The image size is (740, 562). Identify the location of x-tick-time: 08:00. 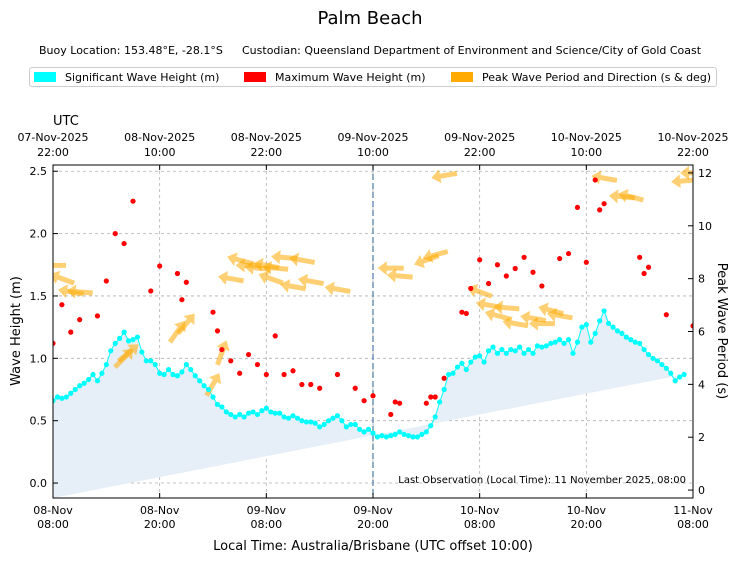
(53, 524).